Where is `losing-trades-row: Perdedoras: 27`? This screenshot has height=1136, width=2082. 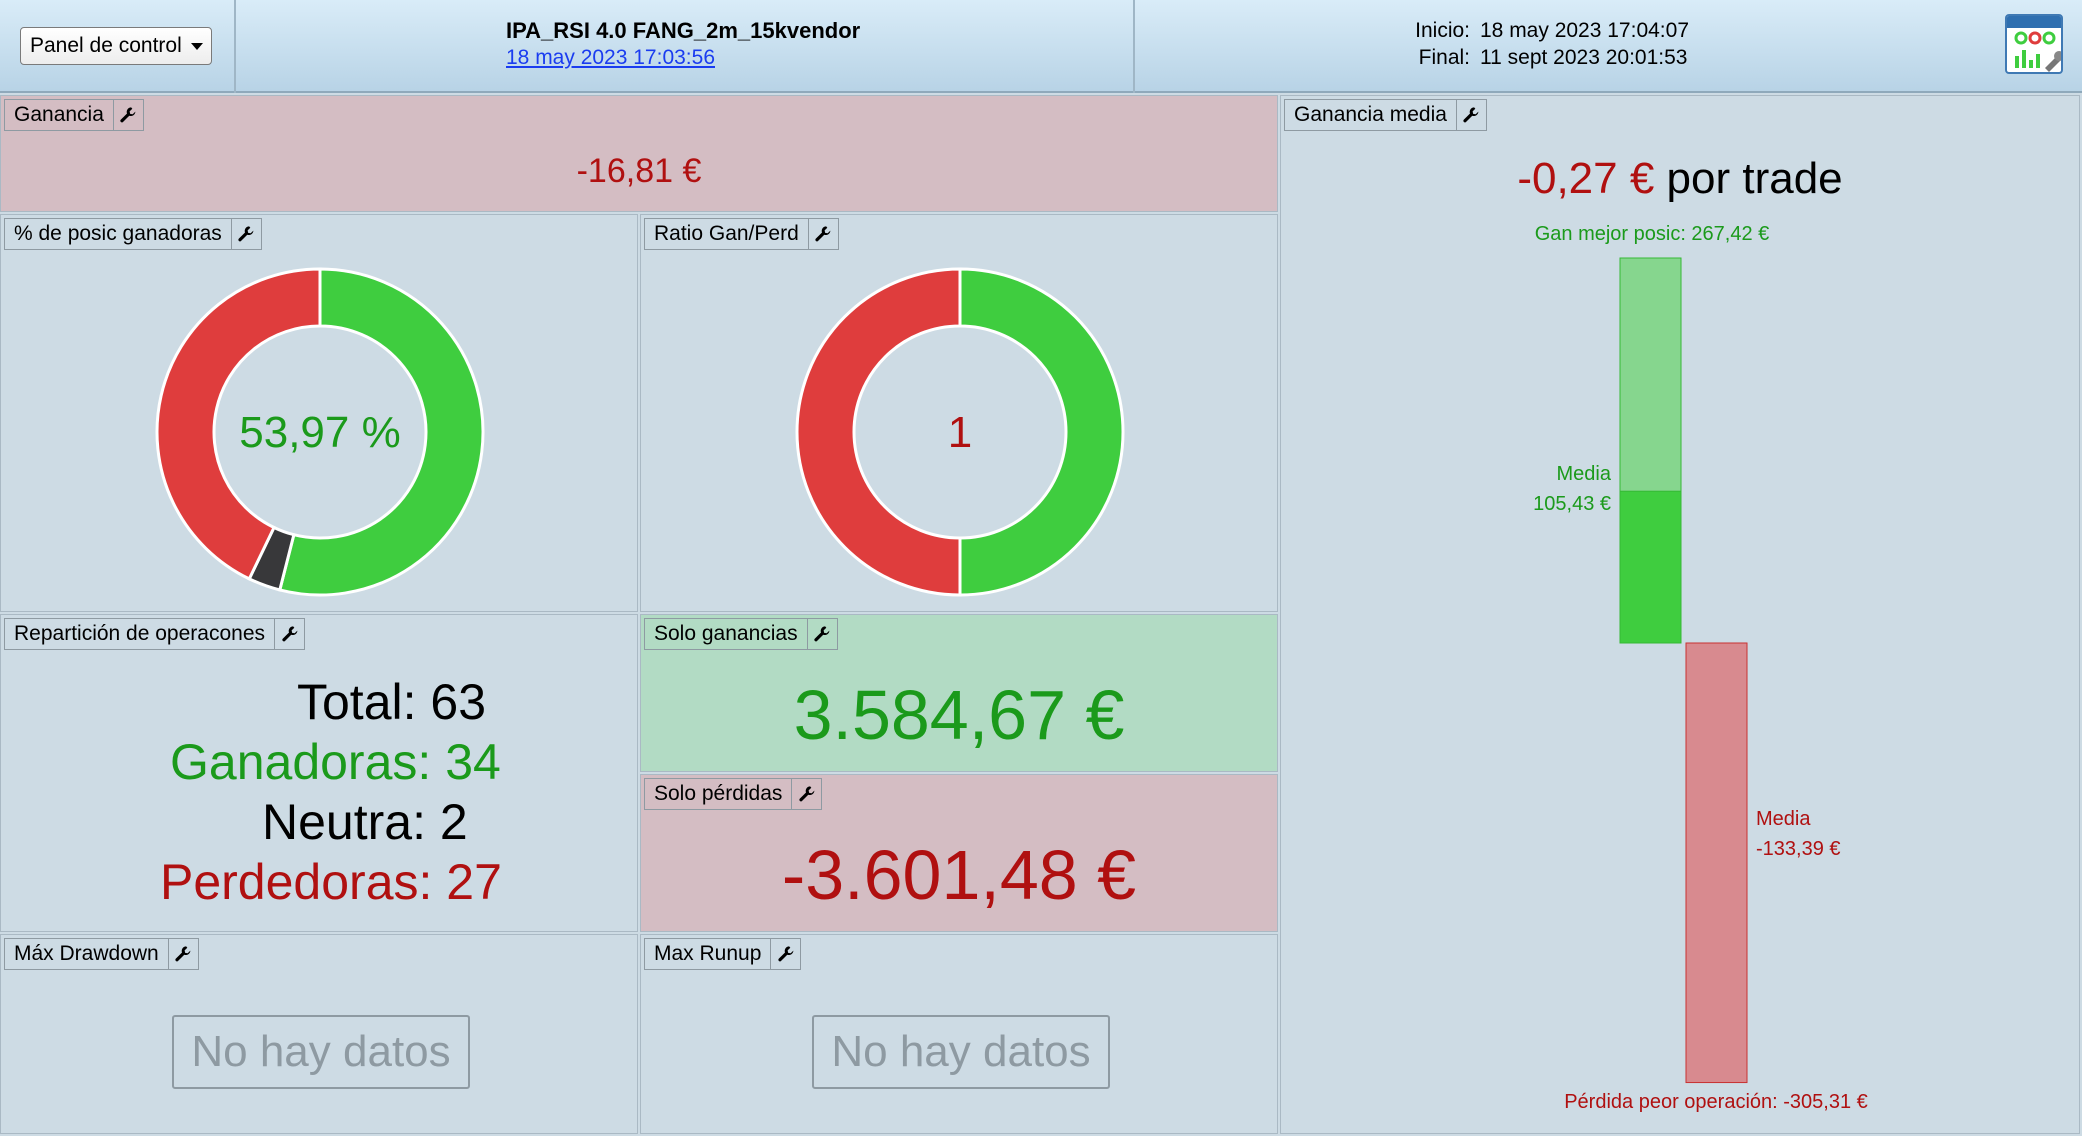
losing-trades-row: Perdedoras: 27 is located at coordinates (331, 882).